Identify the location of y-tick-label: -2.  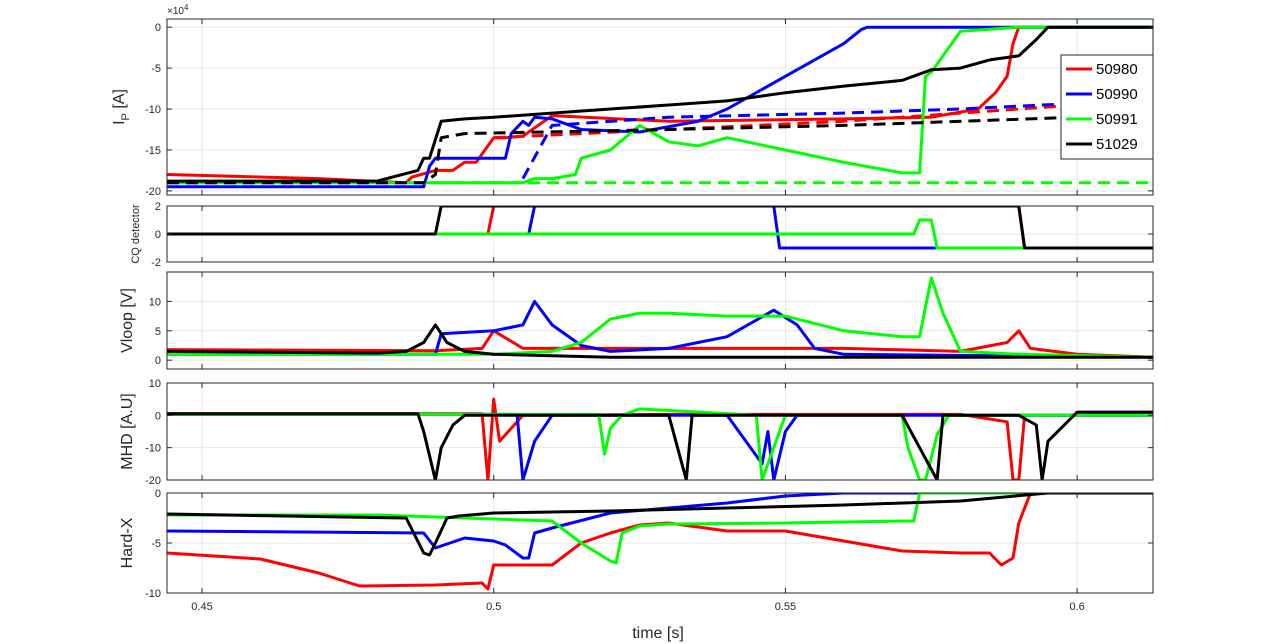
(156, 263).